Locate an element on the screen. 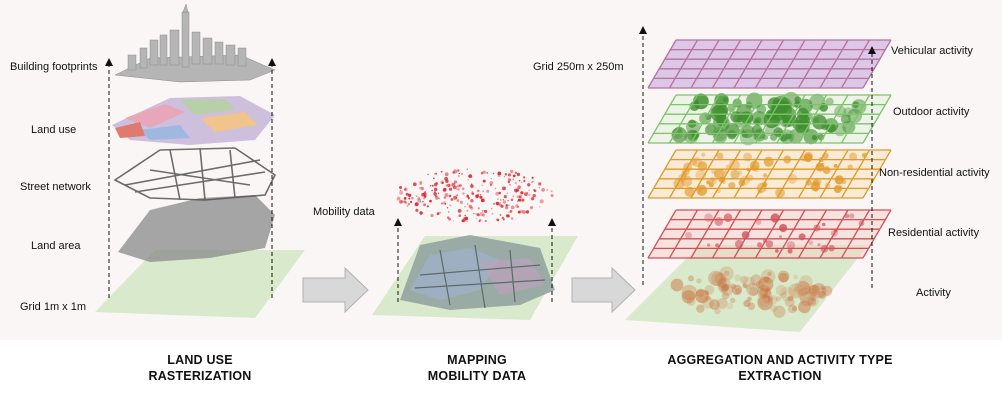 This screenshot has height=401, width=1002. non-residential-grid is located at coordinates (769, 174).